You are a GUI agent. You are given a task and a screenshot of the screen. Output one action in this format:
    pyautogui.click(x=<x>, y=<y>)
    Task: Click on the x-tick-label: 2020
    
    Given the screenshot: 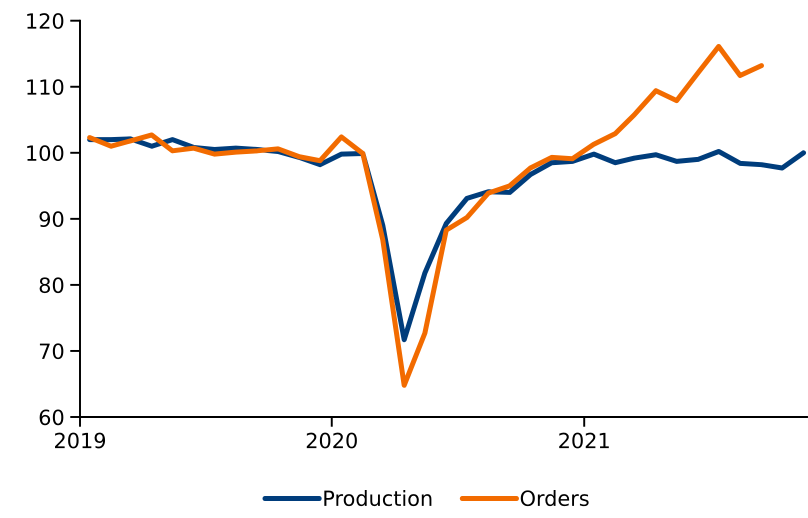 What is the action you would take?
    pyautogui.click(x=331, y=440)
    